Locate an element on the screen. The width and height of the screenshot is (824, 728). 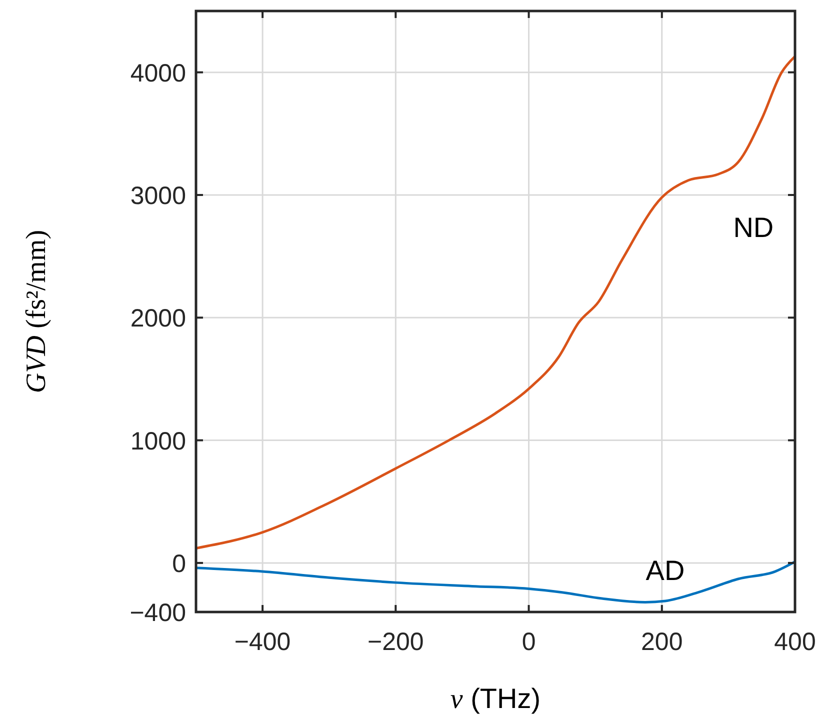
series-label: ND is located at coordinates (753, 227).